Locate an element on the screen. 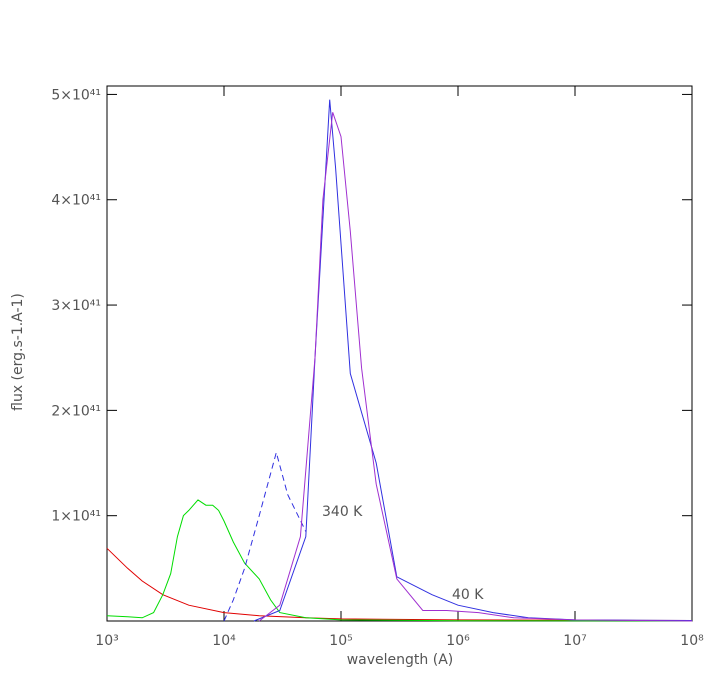  x-tick-label: 10⁵ is located at coordinates (340, 641).